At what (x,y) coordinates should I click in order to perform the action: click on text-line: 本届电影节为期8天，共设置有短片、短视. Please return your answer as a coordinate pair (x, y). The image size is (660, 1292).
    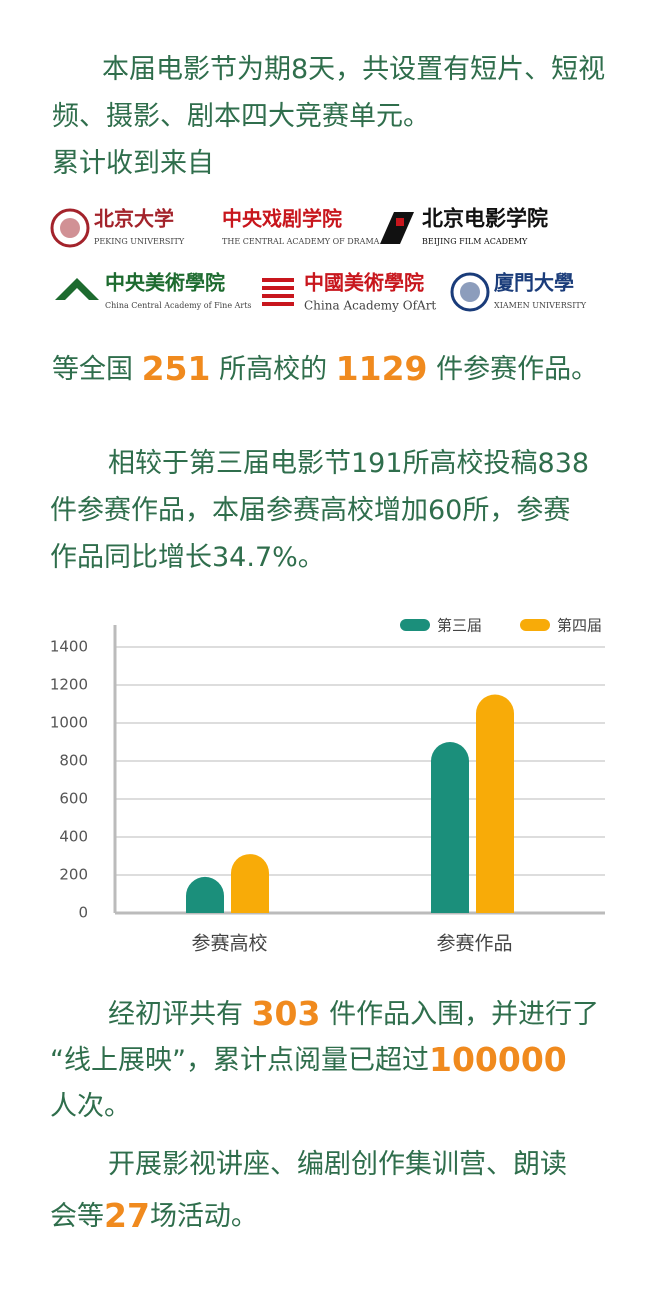
    Looking at the image, I should click on (353, 69).